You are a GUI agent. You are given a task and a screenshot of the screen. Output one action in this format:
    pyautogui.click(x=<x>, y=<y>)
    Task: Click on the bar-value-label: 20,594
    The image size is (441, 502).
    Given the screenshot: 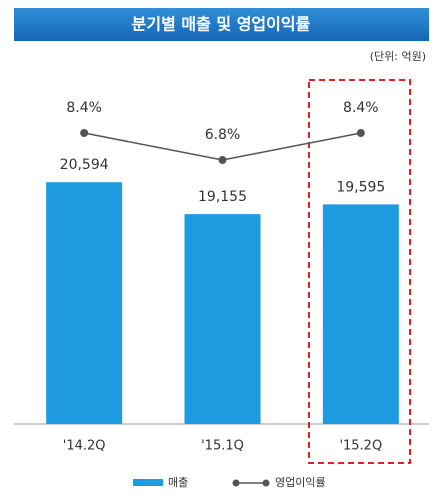 What is the action you would take?
    pyautogui.click(x=84, y=165)
    